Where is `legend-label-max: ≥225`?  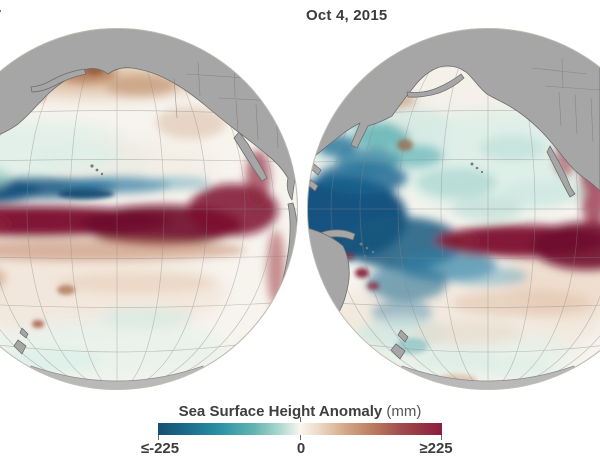
legend-label-max: ≥225 is located at coordinates (436, 448).